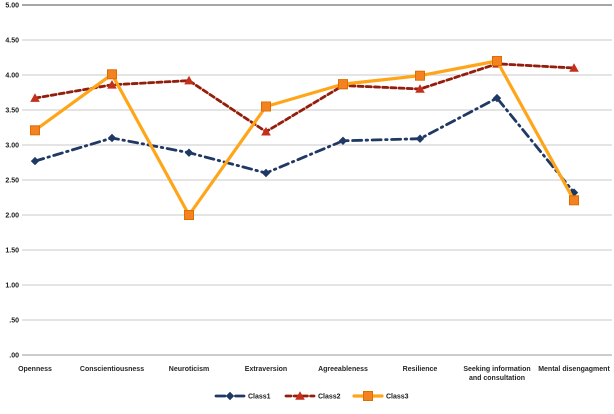 The width and height of the screenshot is (614, 414). I want to click on legend-item-class2: Class2, so click(312, 396).